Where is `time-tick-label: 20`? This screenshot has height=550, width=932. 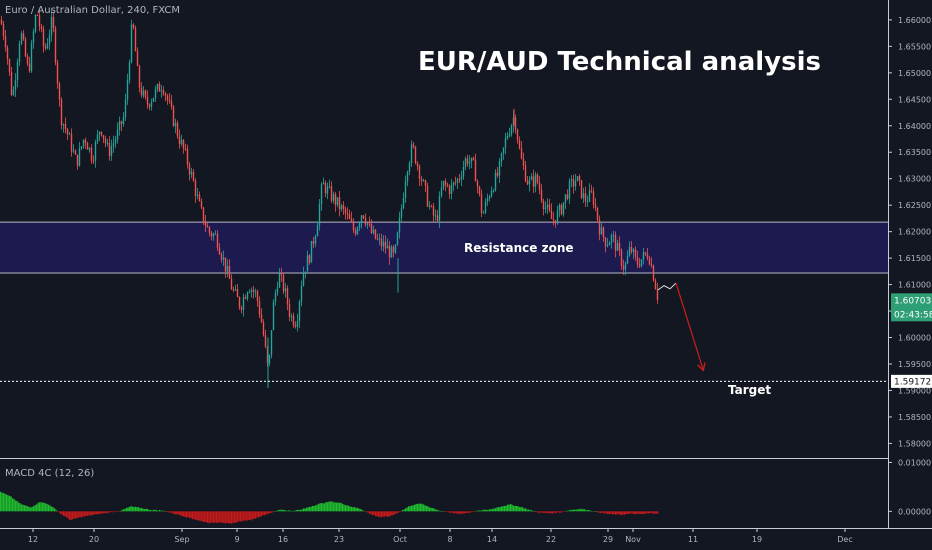 time-tick-label: 20 is located at coordinates (94, 539).